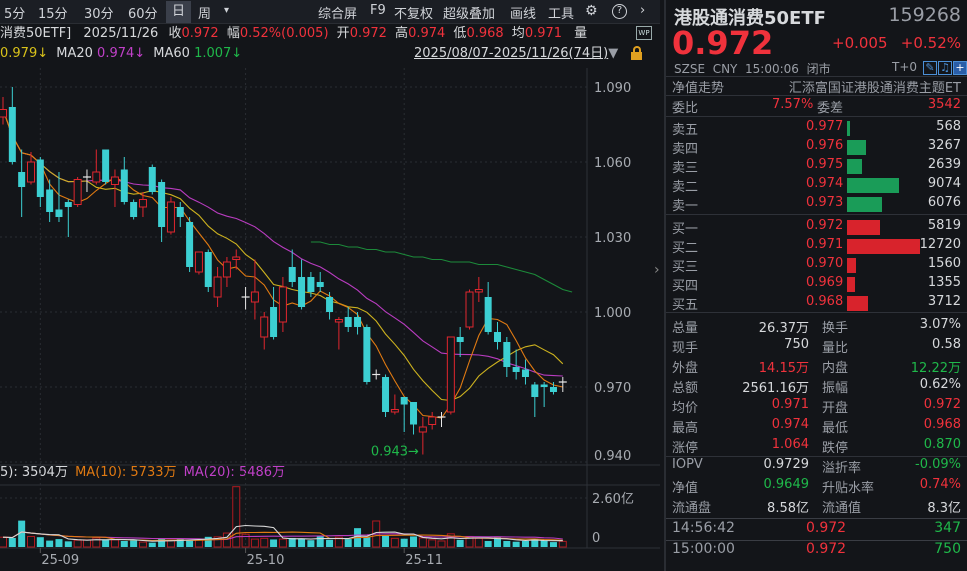 The width and height of the screenshot is (967, 571). I want to click on market-status: 闭市, so click(818, 69).